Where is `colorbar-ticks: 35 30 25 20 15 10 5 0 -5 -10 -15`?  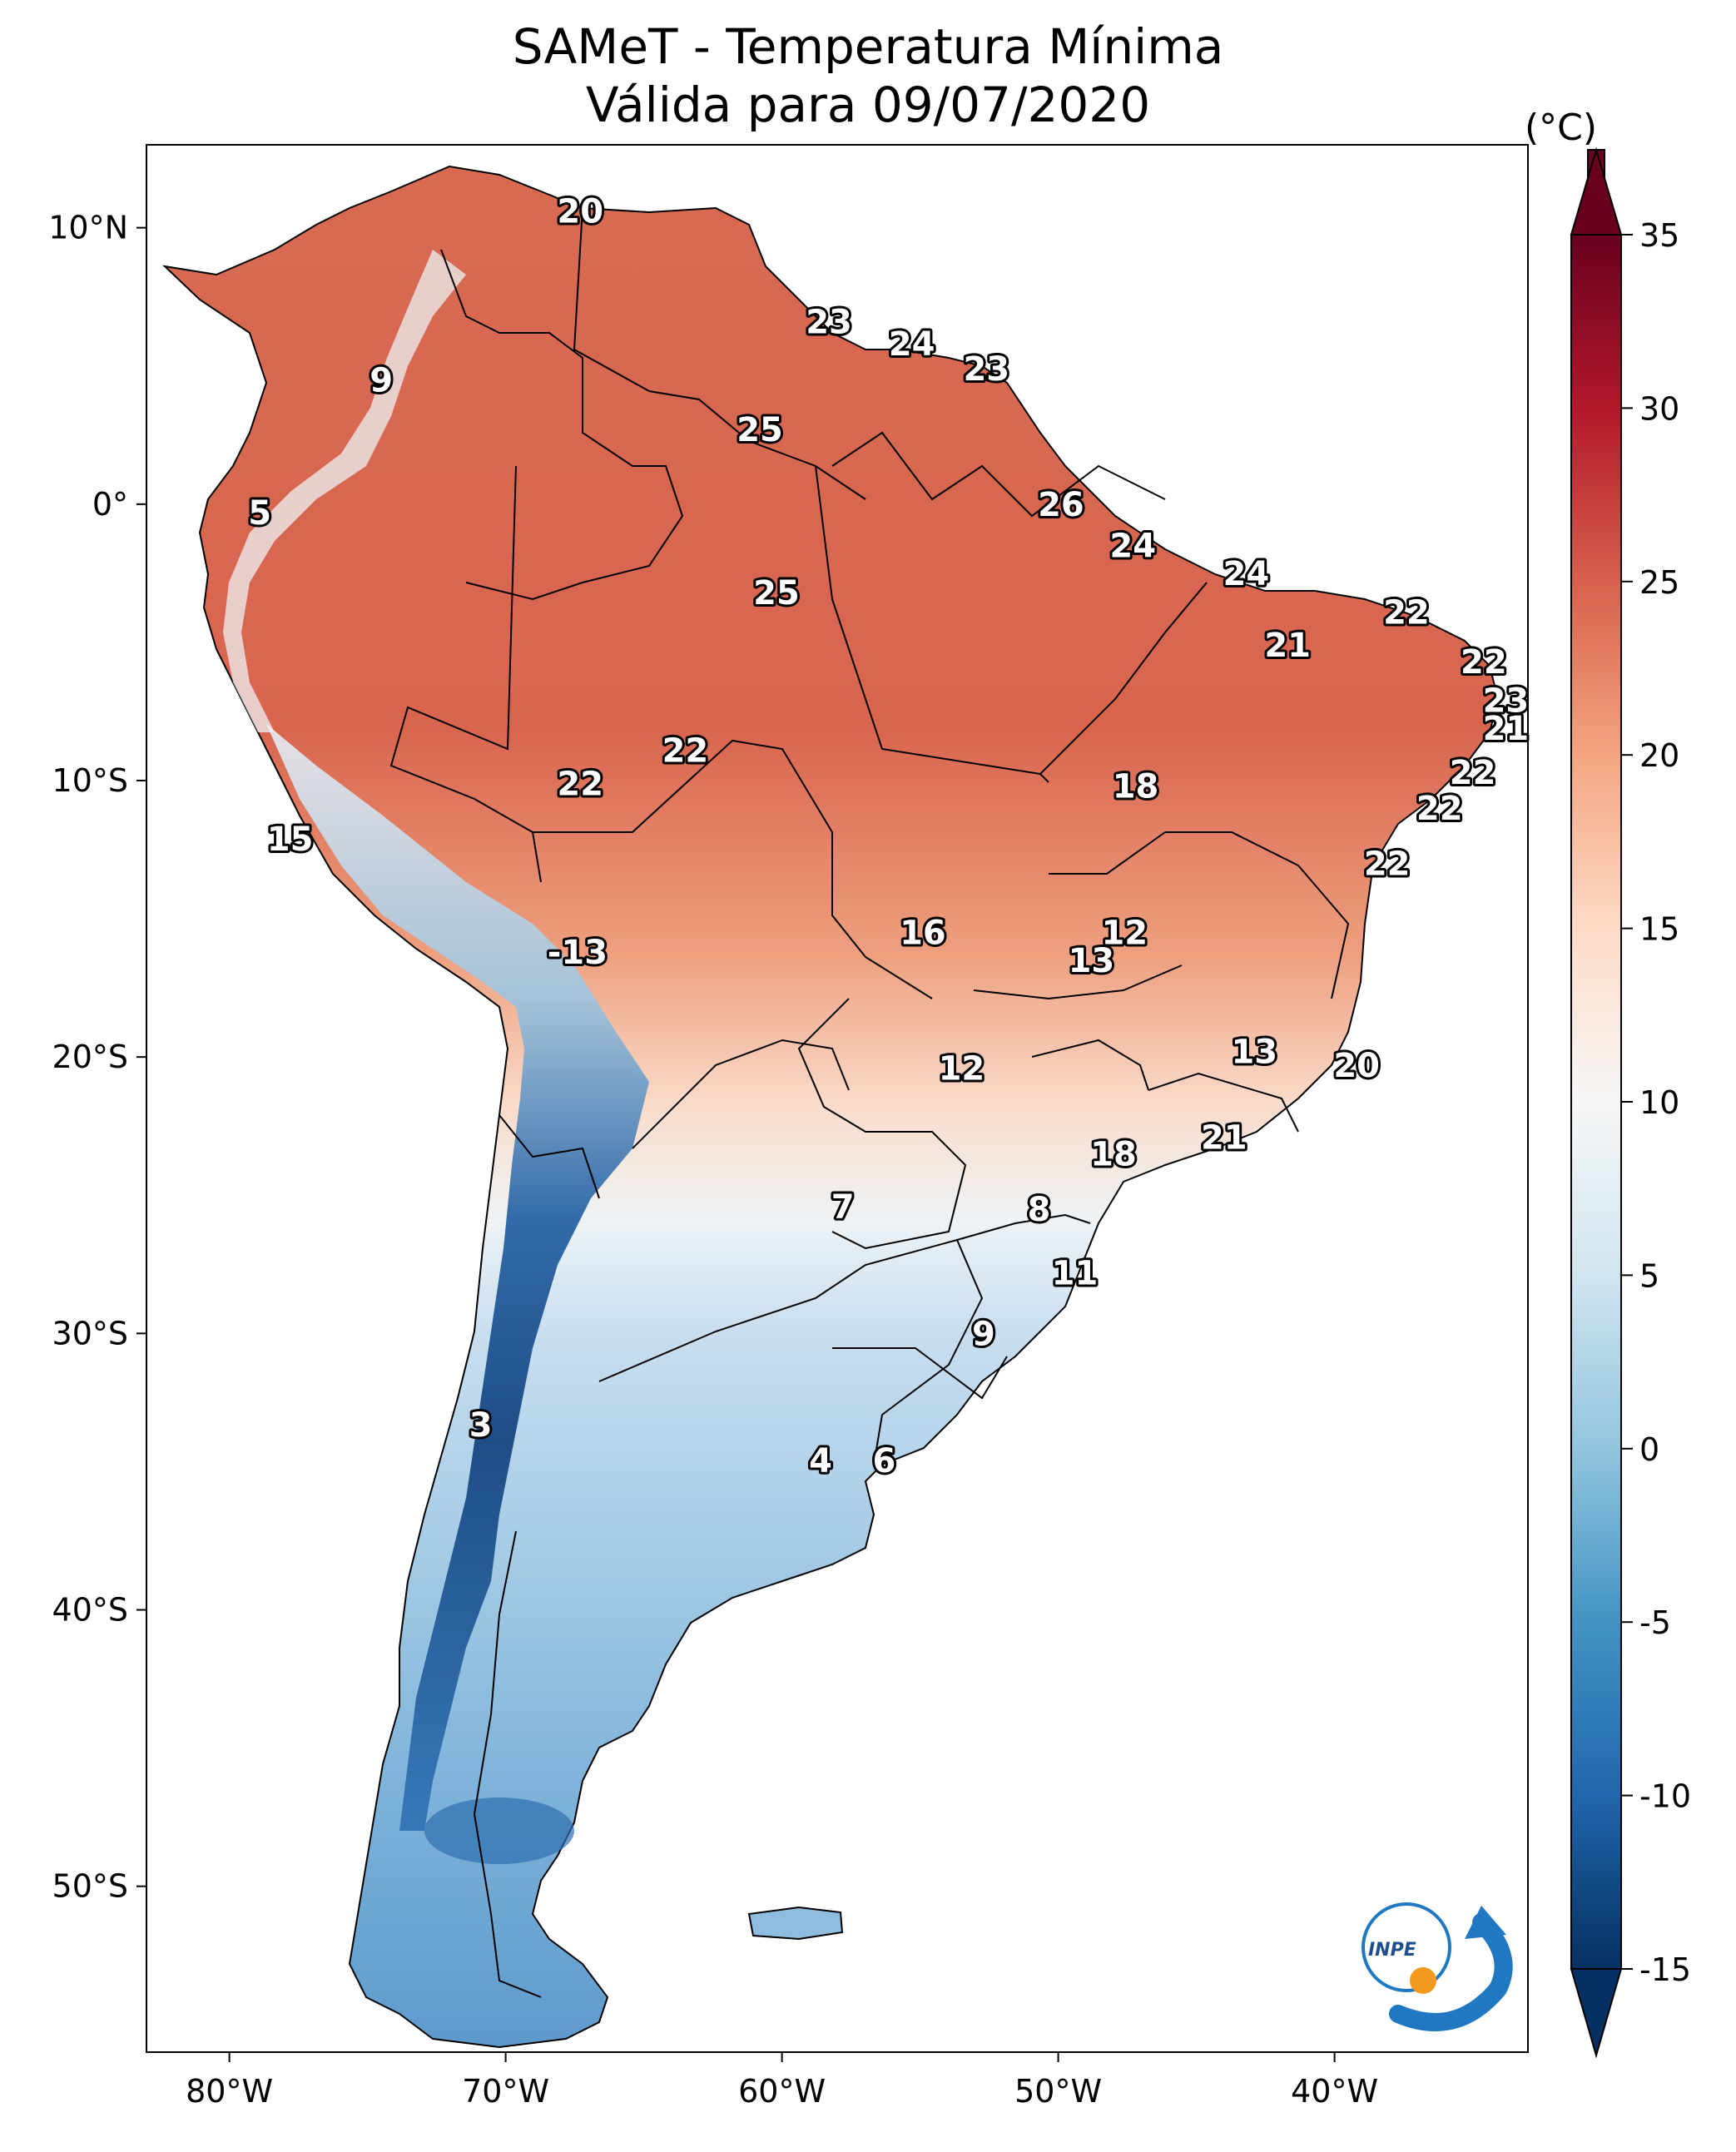 colorbar-ticks: 35 30 25 20 15 10 5 0 -5 -10 -15 is located at coordinates (1656, 1102).